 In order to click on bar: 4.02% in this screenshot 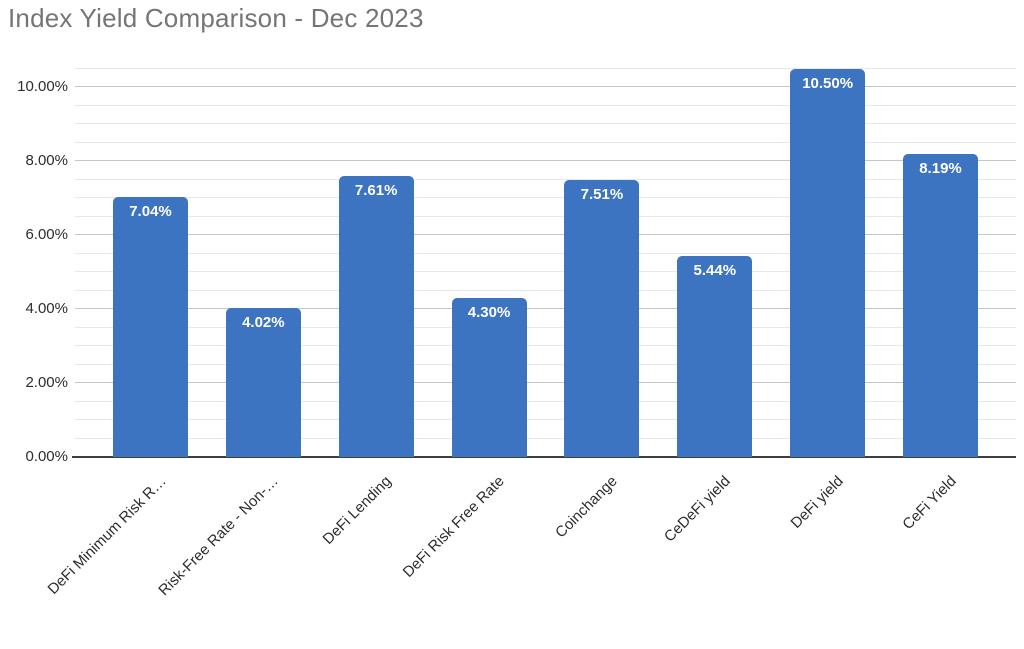, I will do `click(263, 382)`.